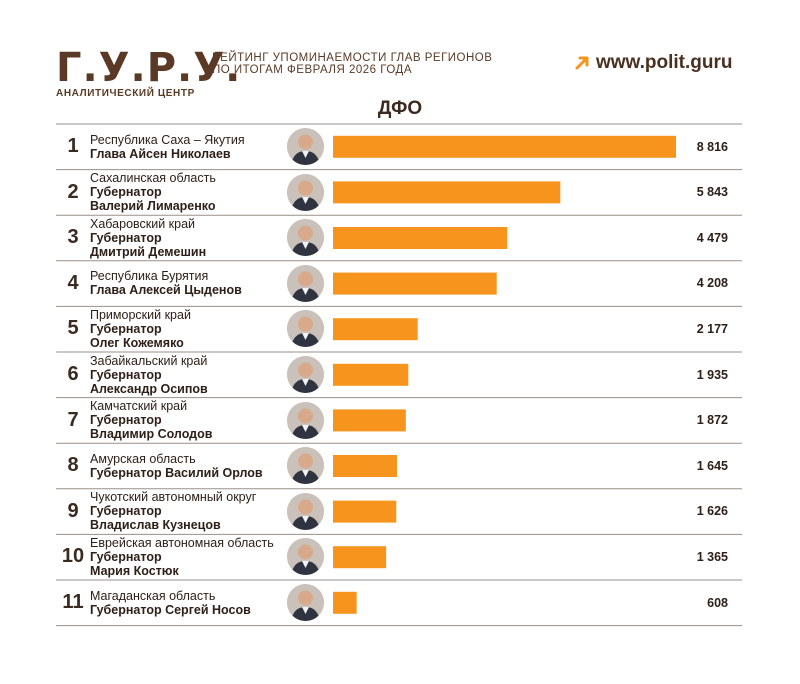 The height and width of the screenshot is (684, 800). Describe the element at coordinates (712, 146) in the screenshot. I see `value-label: 8 816` at that location.